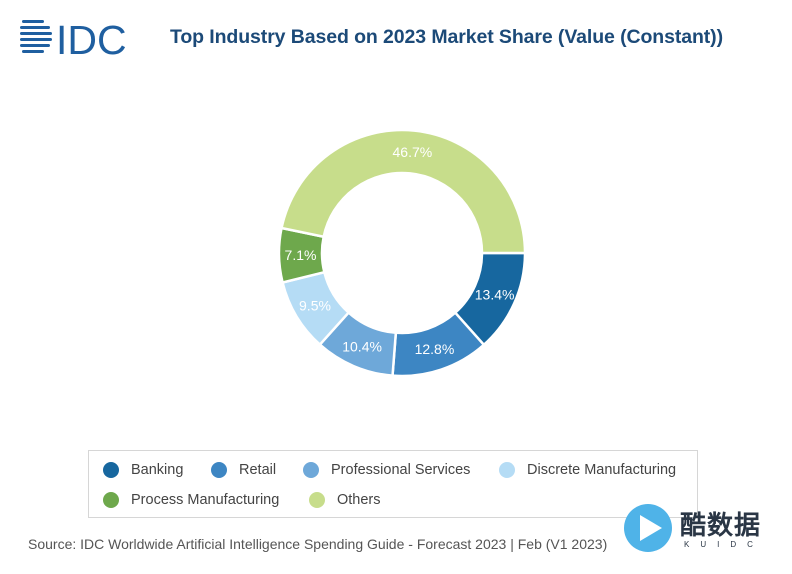 The height and width of the screenshot is (574, 792). Describe the element at coordinates (413, 152) in the screenshot. I see `data-label: 46.7%` at that location.